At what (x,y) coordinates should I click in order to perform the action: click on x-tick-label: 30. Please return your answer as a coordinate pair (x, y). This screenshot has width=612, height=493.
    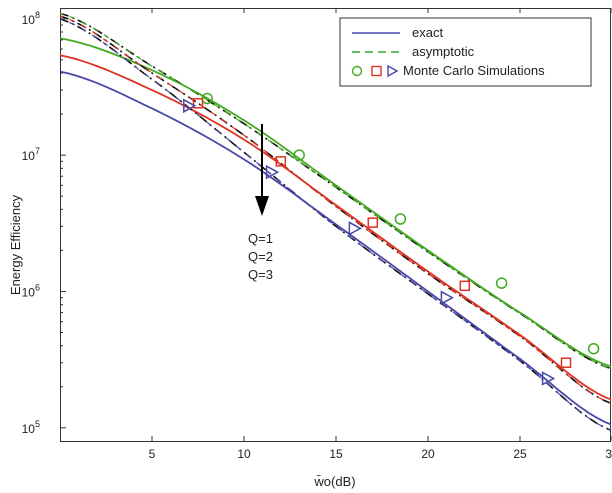
    Looking at the image, I should click on (608, 454).